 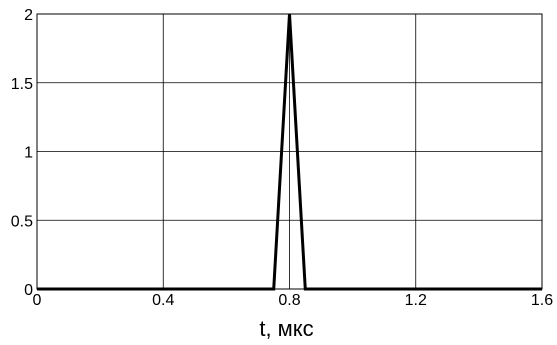 I want to click on x-tick-label: 1.2, so click(x=416, y=300).